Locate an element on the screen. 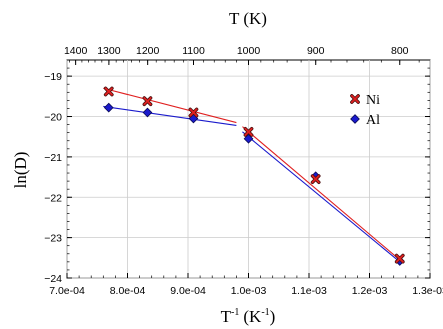 The image size is (443, 329). x-title-base: T is located at coordinates (226, 316).